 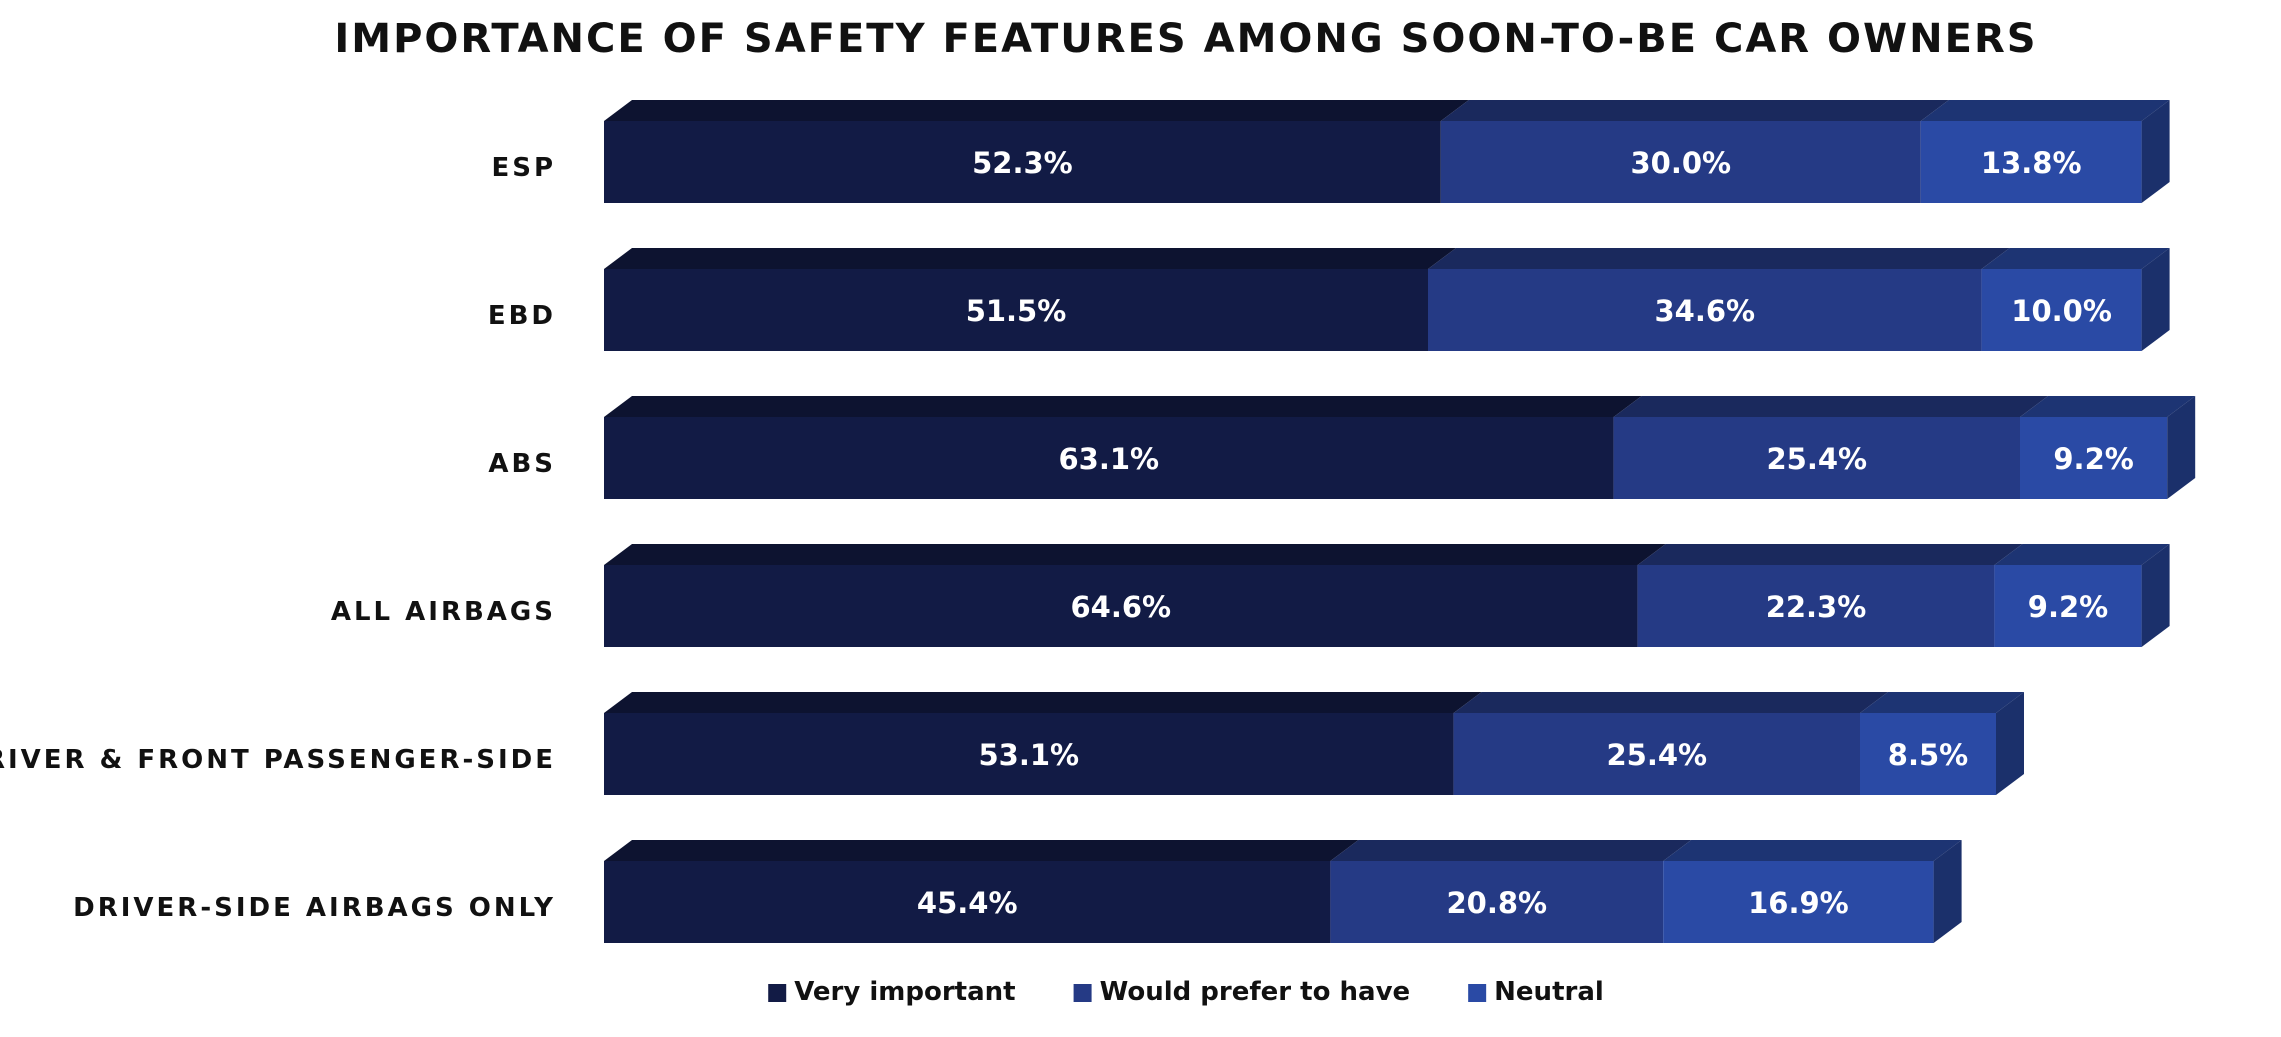 I want to click on data-label: 22.3%, so click(x=1816, y=607).